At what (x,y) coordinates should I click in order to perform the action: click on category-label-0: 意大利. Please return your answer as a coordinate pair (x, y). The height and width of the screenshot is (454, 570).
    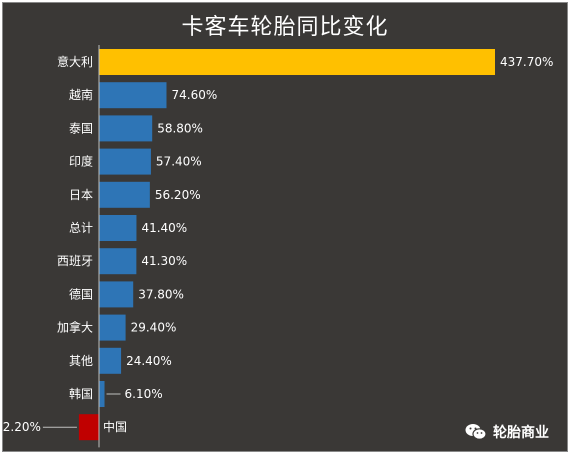
    Looking at the image, I should click on (75, 61).